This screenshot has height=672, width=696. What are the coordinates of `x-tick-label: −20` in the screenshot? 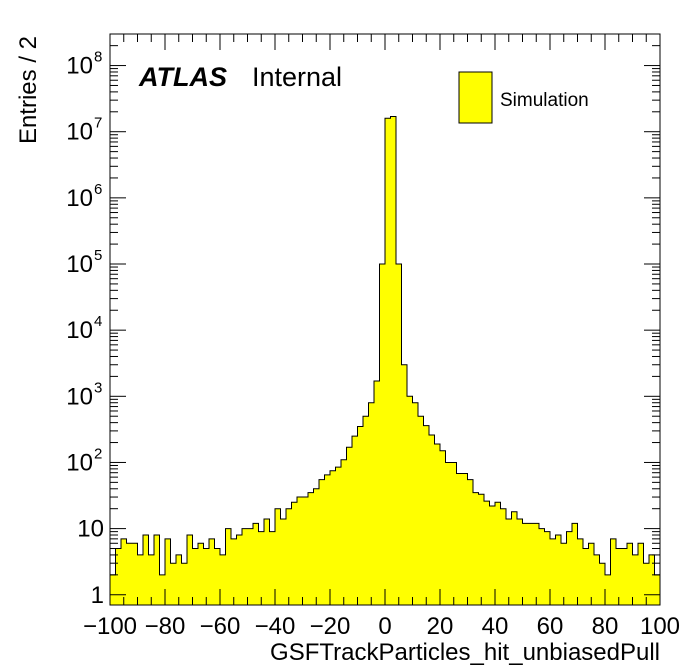 It's located at (330, 626).